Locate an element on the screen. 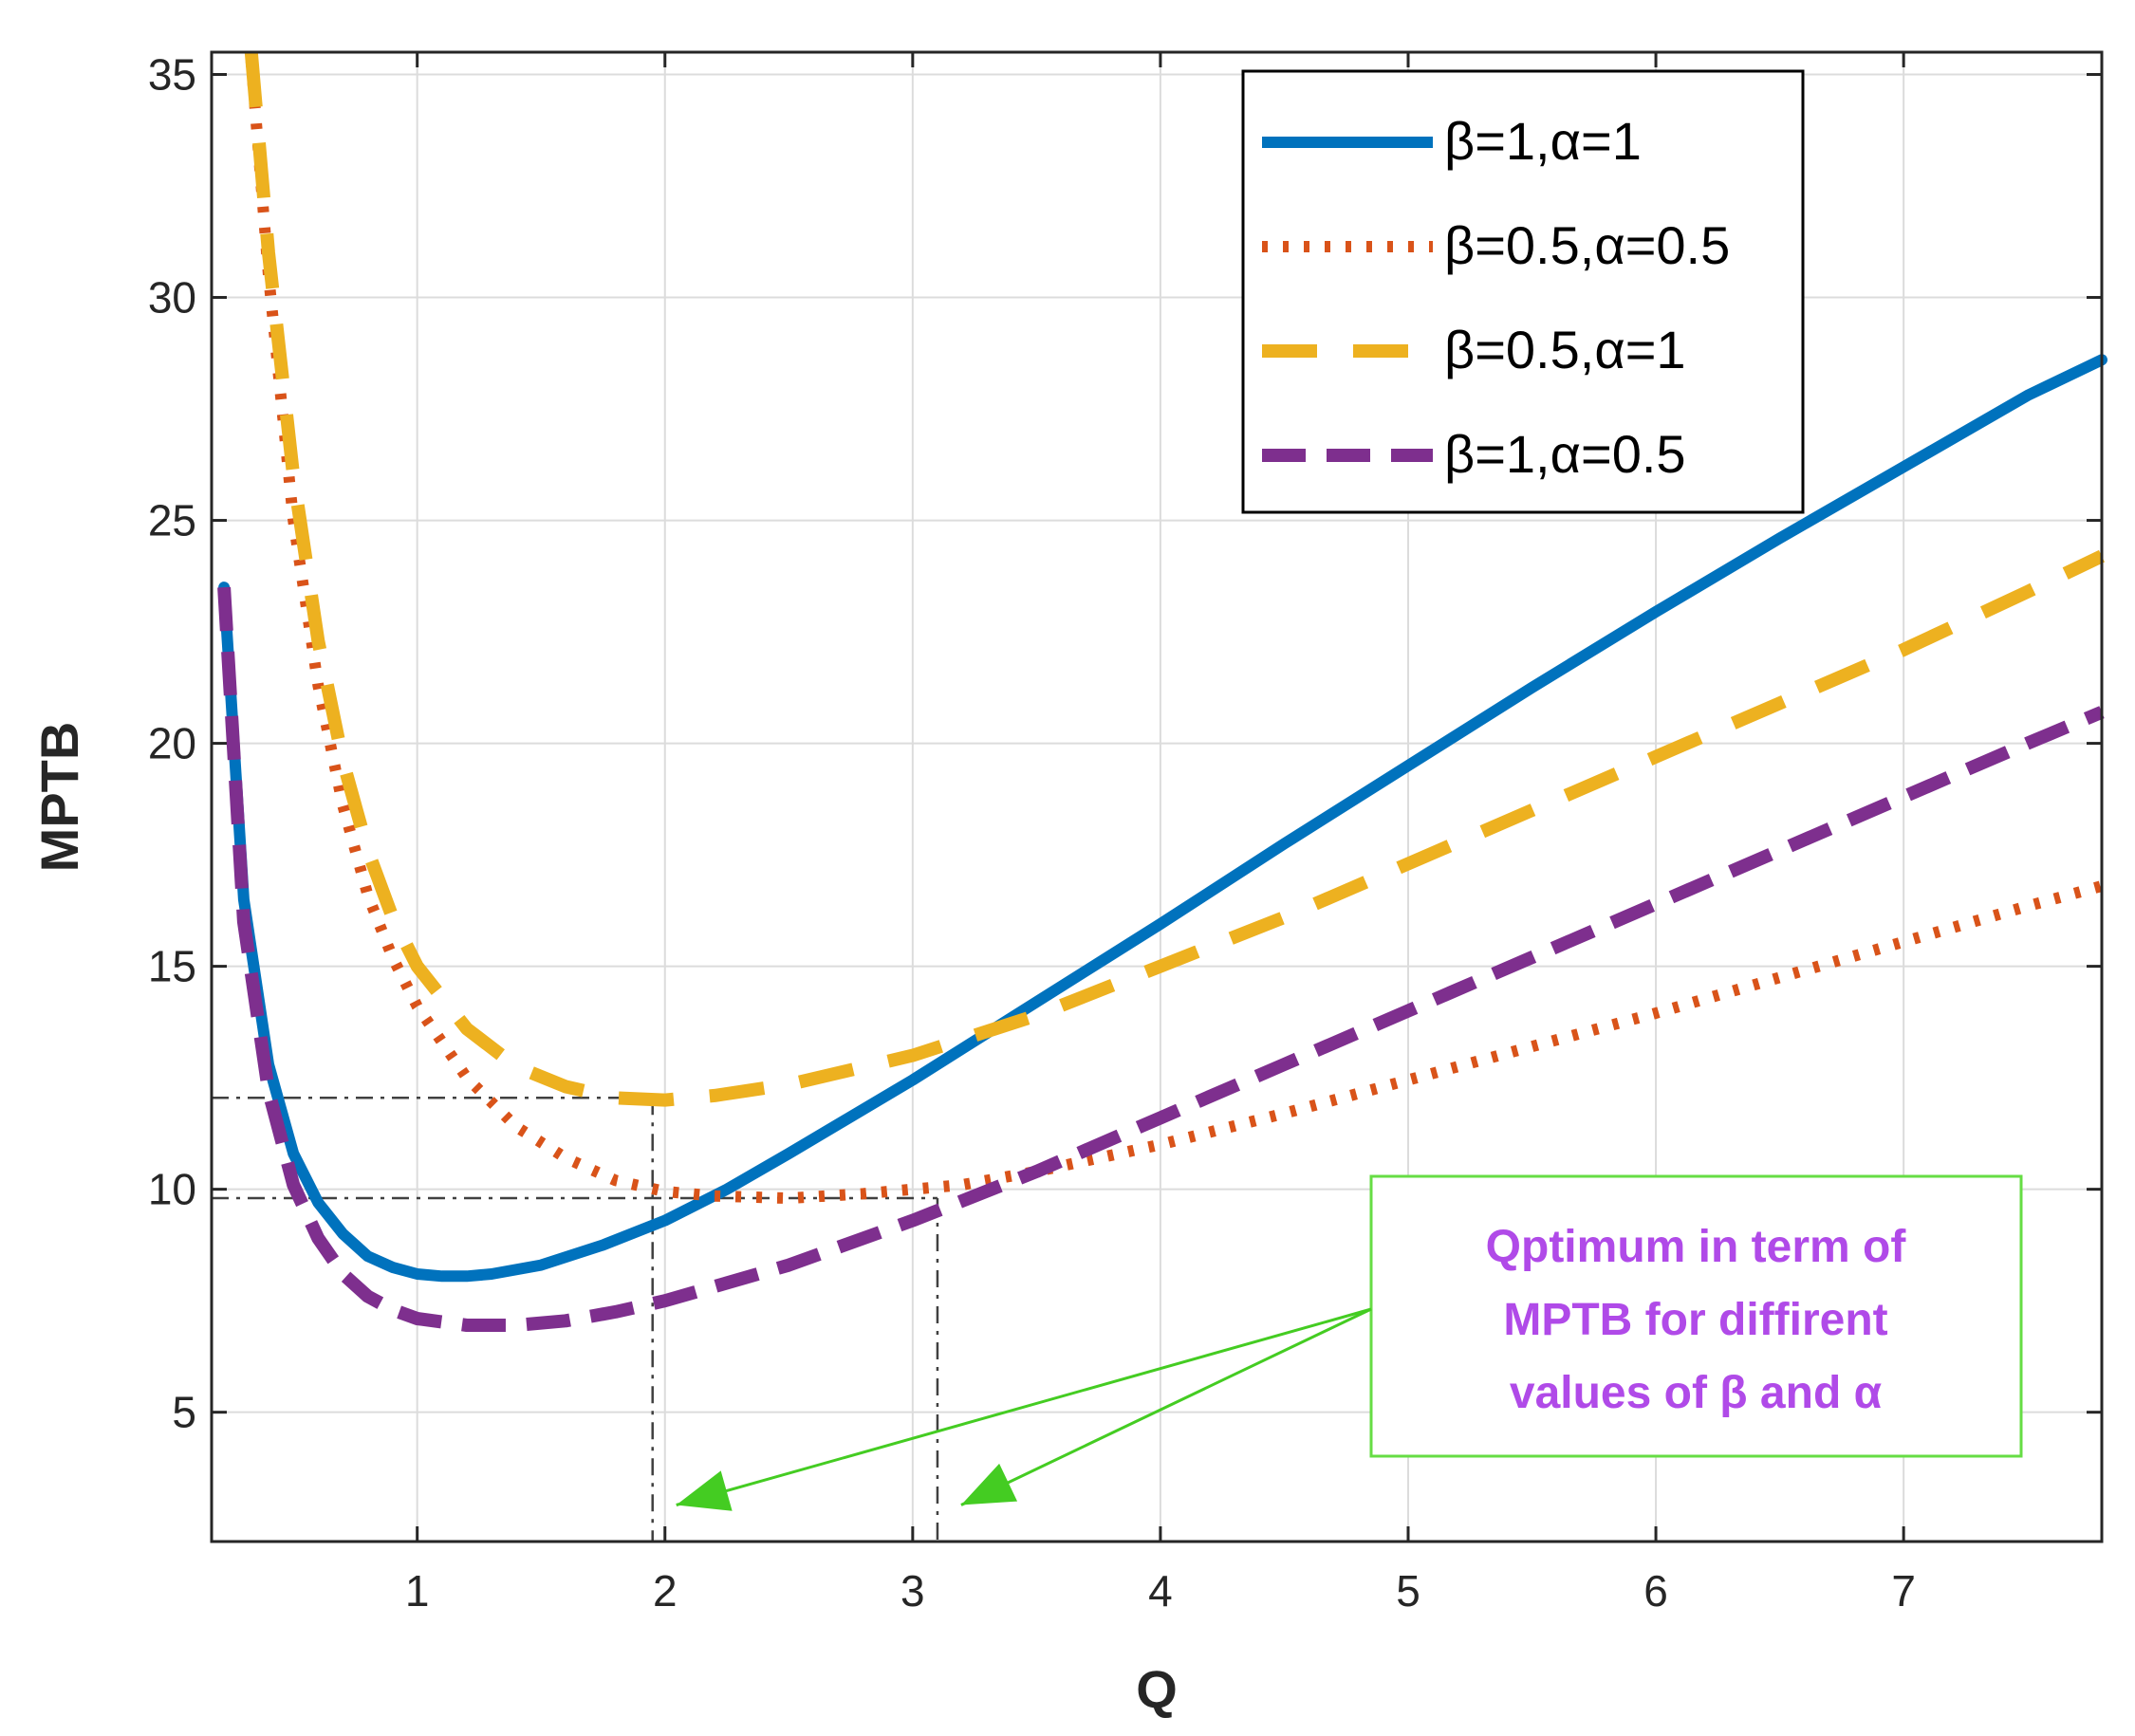 Image resolution: width=2135 pixels, height=1736 pixels. y-axis-label: MPTB is located at coordinates (59, 797).